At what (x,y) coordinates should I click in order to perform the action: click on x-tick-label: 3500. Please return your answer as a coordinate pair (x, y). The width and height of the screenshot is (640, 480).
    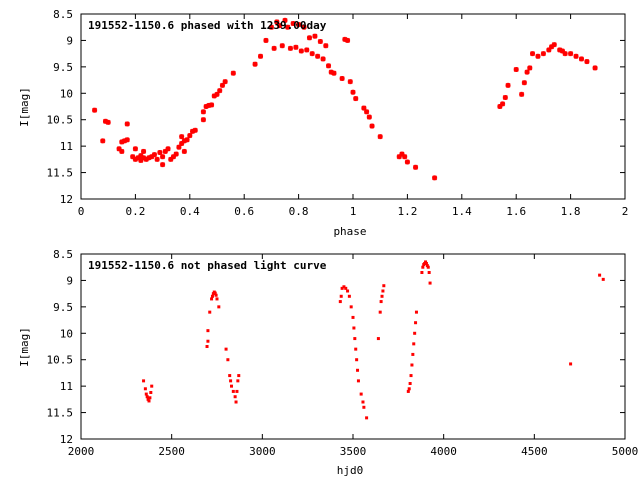
    Looking at the image, I should click on (353, 451).